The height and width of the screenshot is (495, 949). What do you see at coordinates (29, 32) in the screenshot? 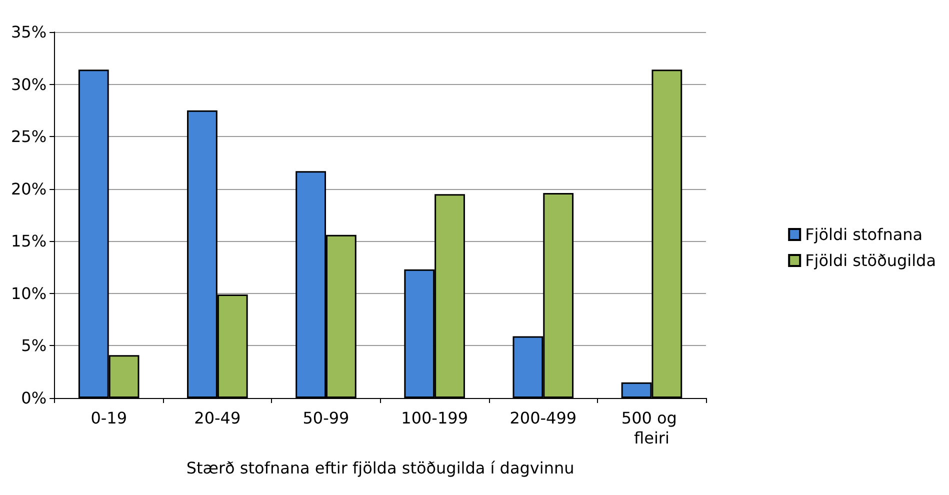
I see `y-tick-label: 35%` at bounding box center [29, 32].